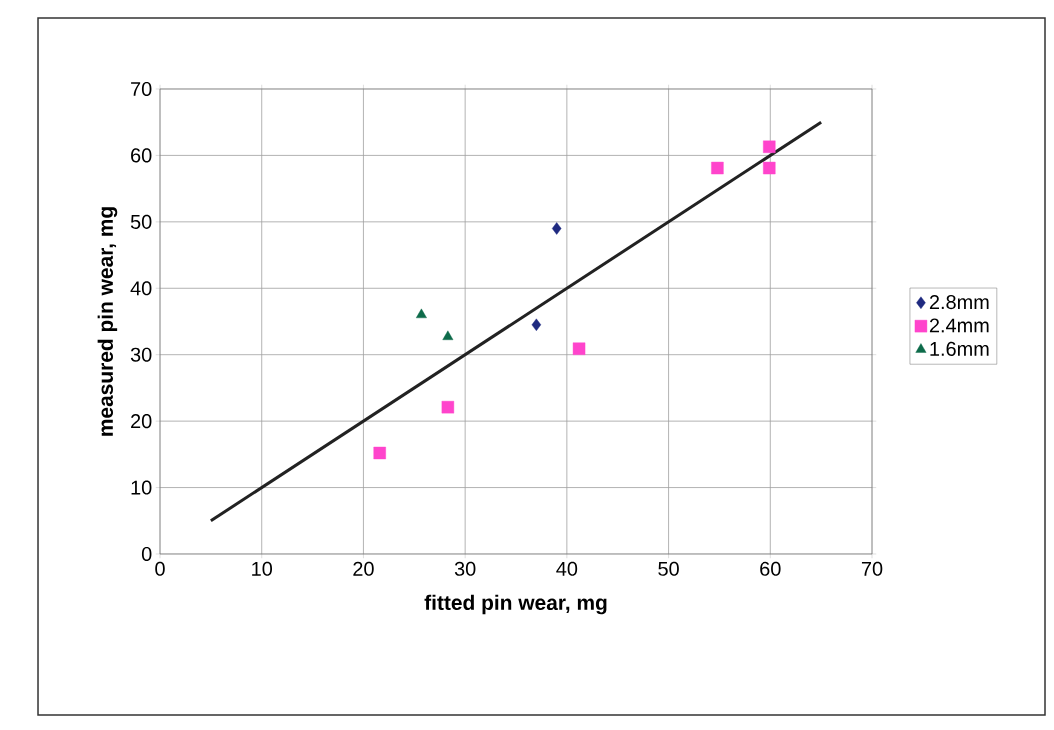 Image resolution: width=1054 pixels, height=730 pixels. What do you see at coordinates (141, 421) in the screenshot?
I see `y-tick-label: 20` at bounding box center [141, 421].